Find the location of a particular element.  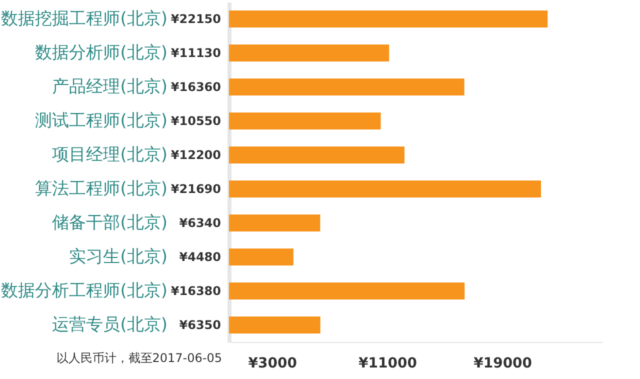

data-label: ¥16360 is located at coordinates (195, 87).